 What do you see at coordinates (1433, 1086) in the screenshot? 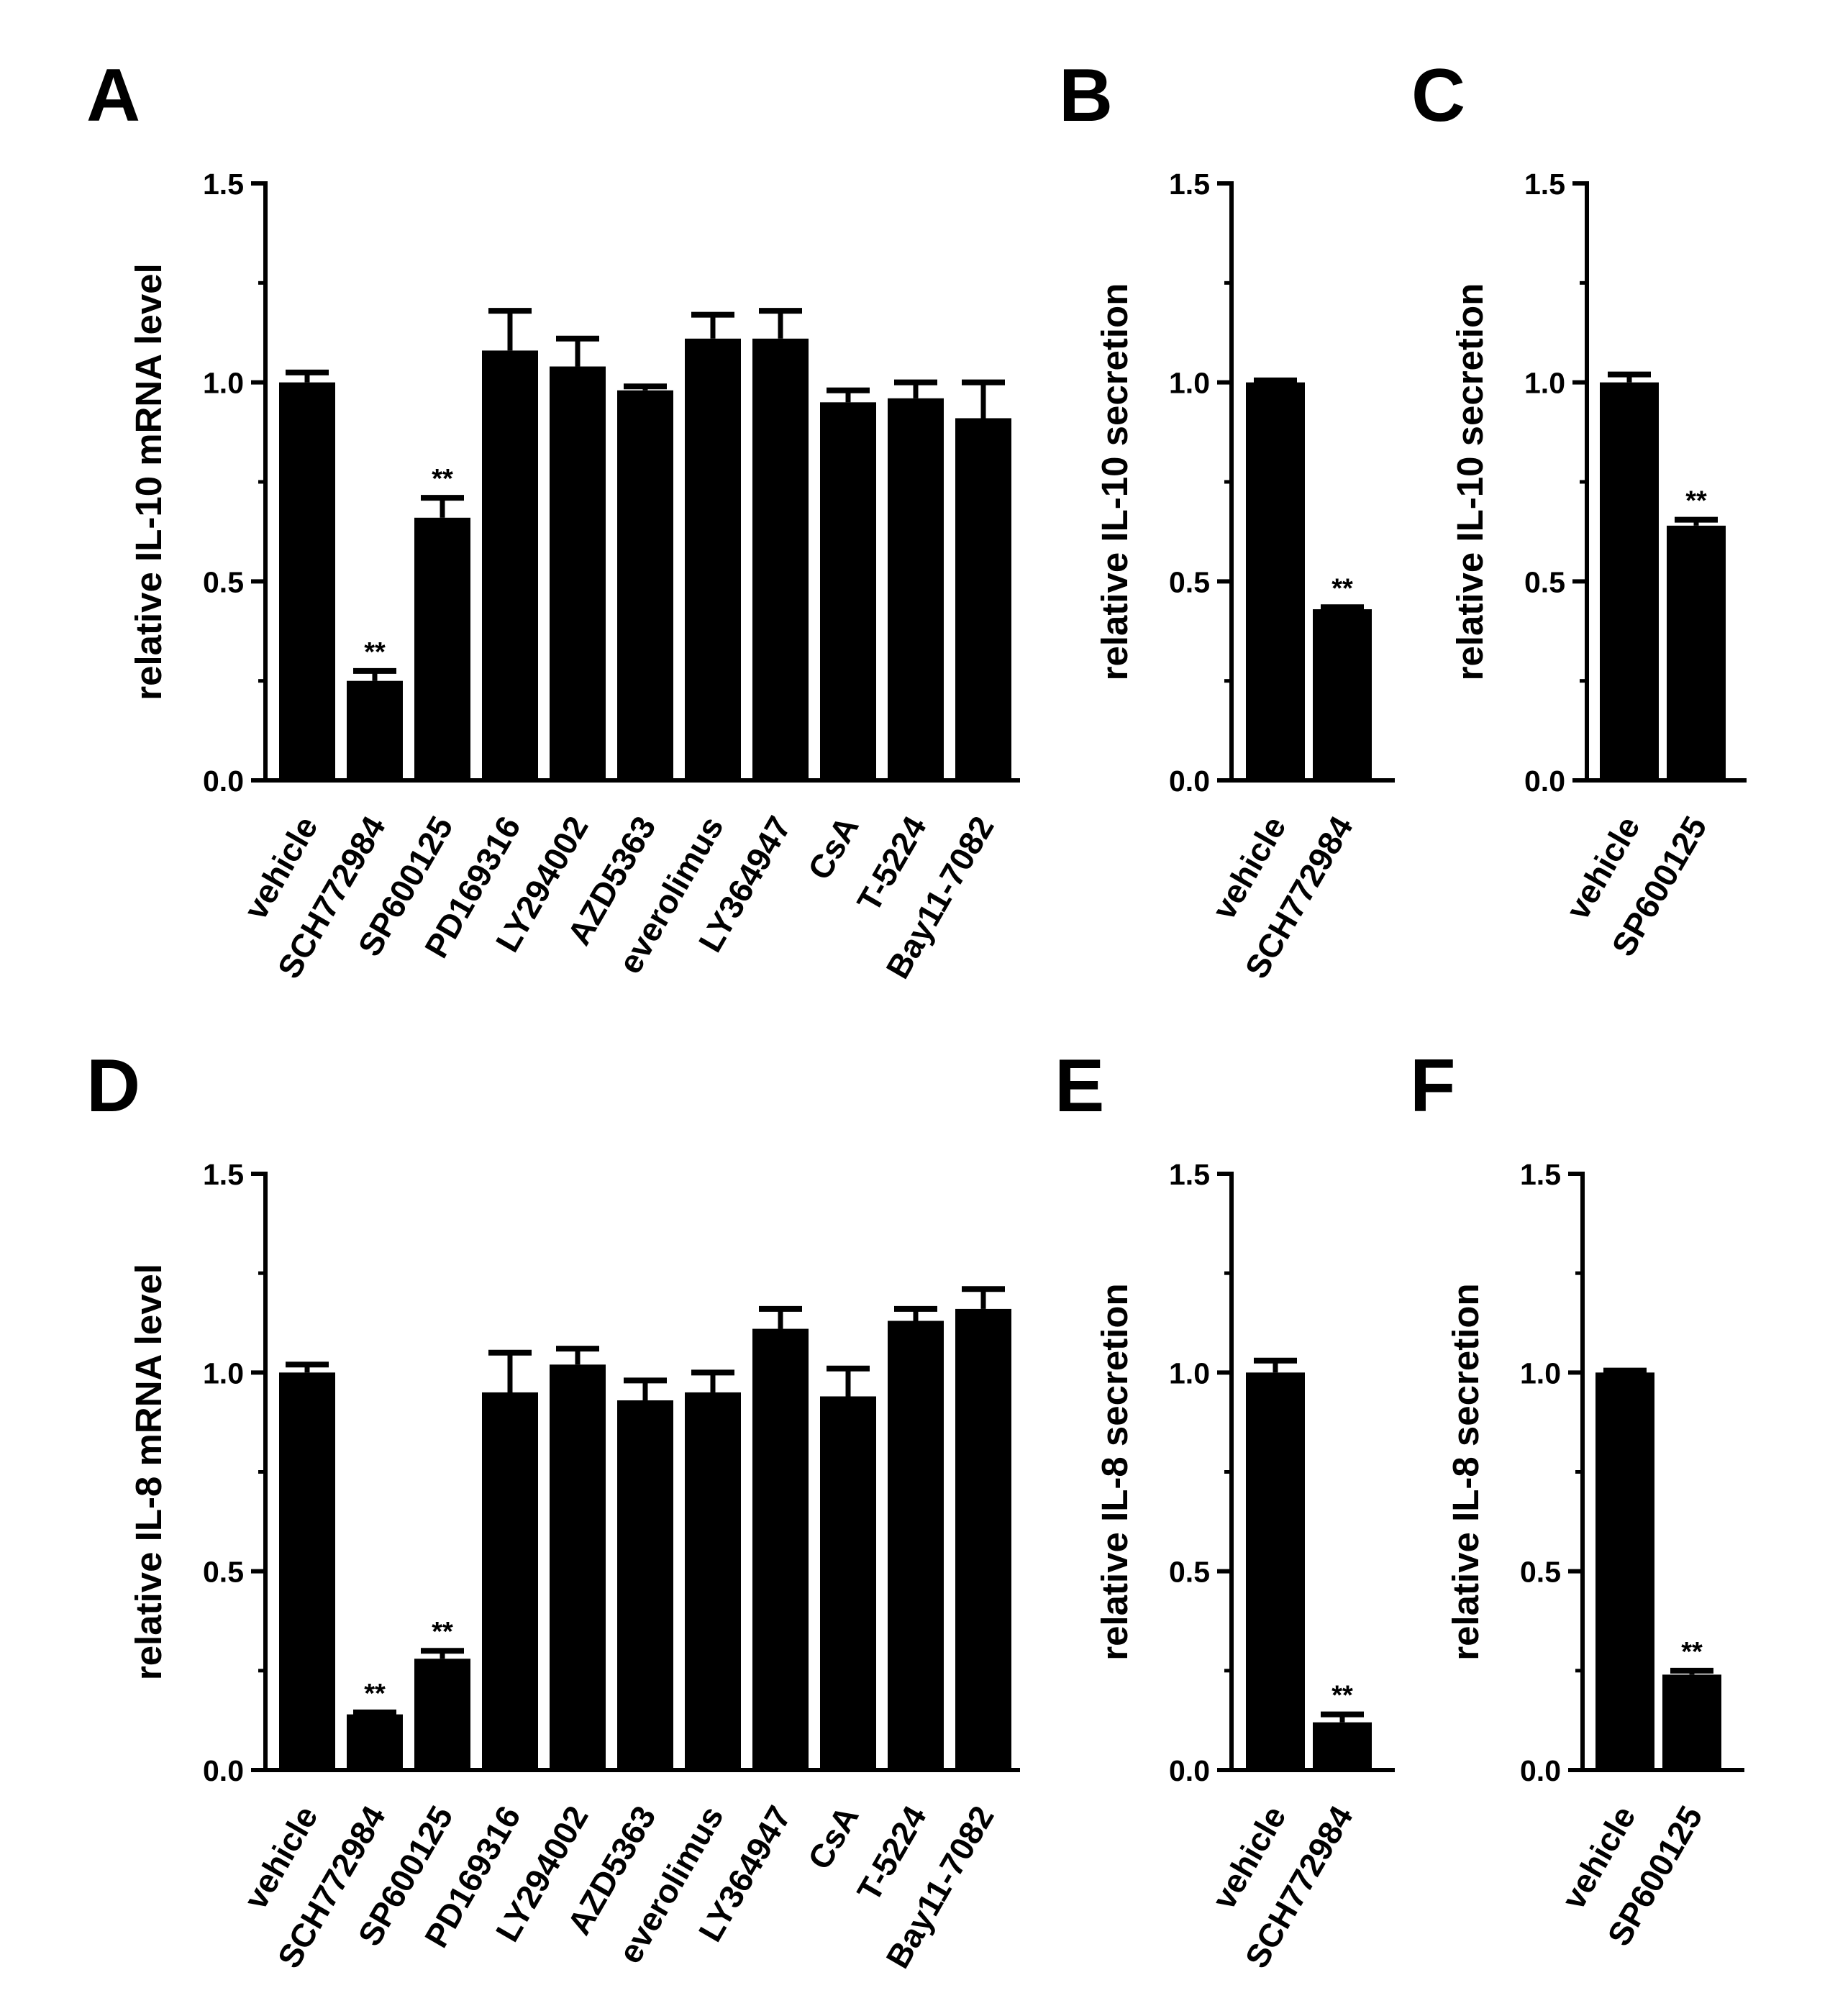
I see `panel-letter: F` at bounding box center [1433, 1086].